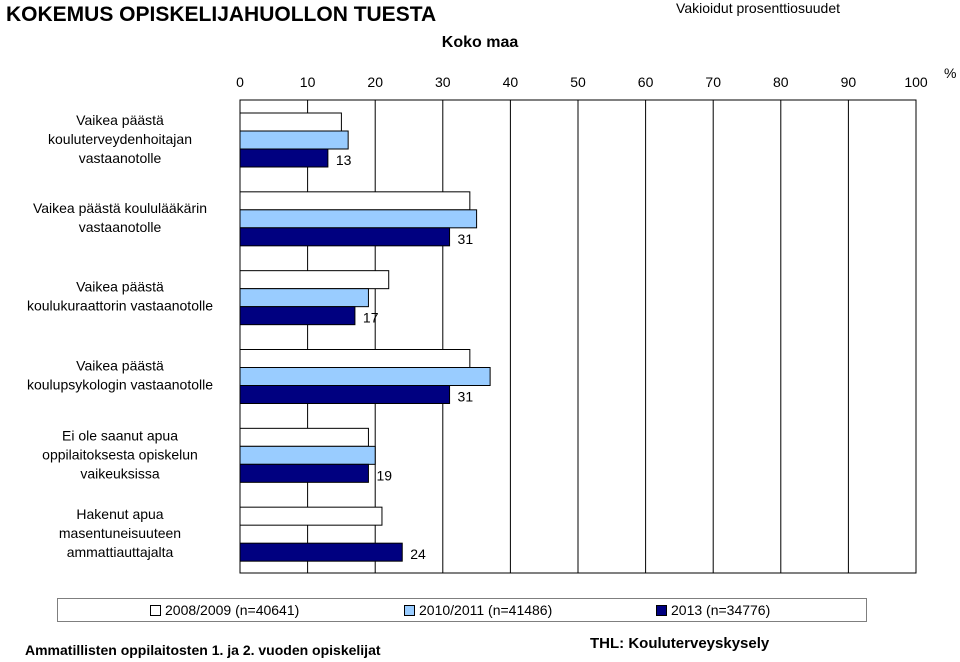 This screenshot has height=662, width=960. Describe the element at coordinates (375, 82) in the screenshot. I see `x-tick-label: 20` at that location.